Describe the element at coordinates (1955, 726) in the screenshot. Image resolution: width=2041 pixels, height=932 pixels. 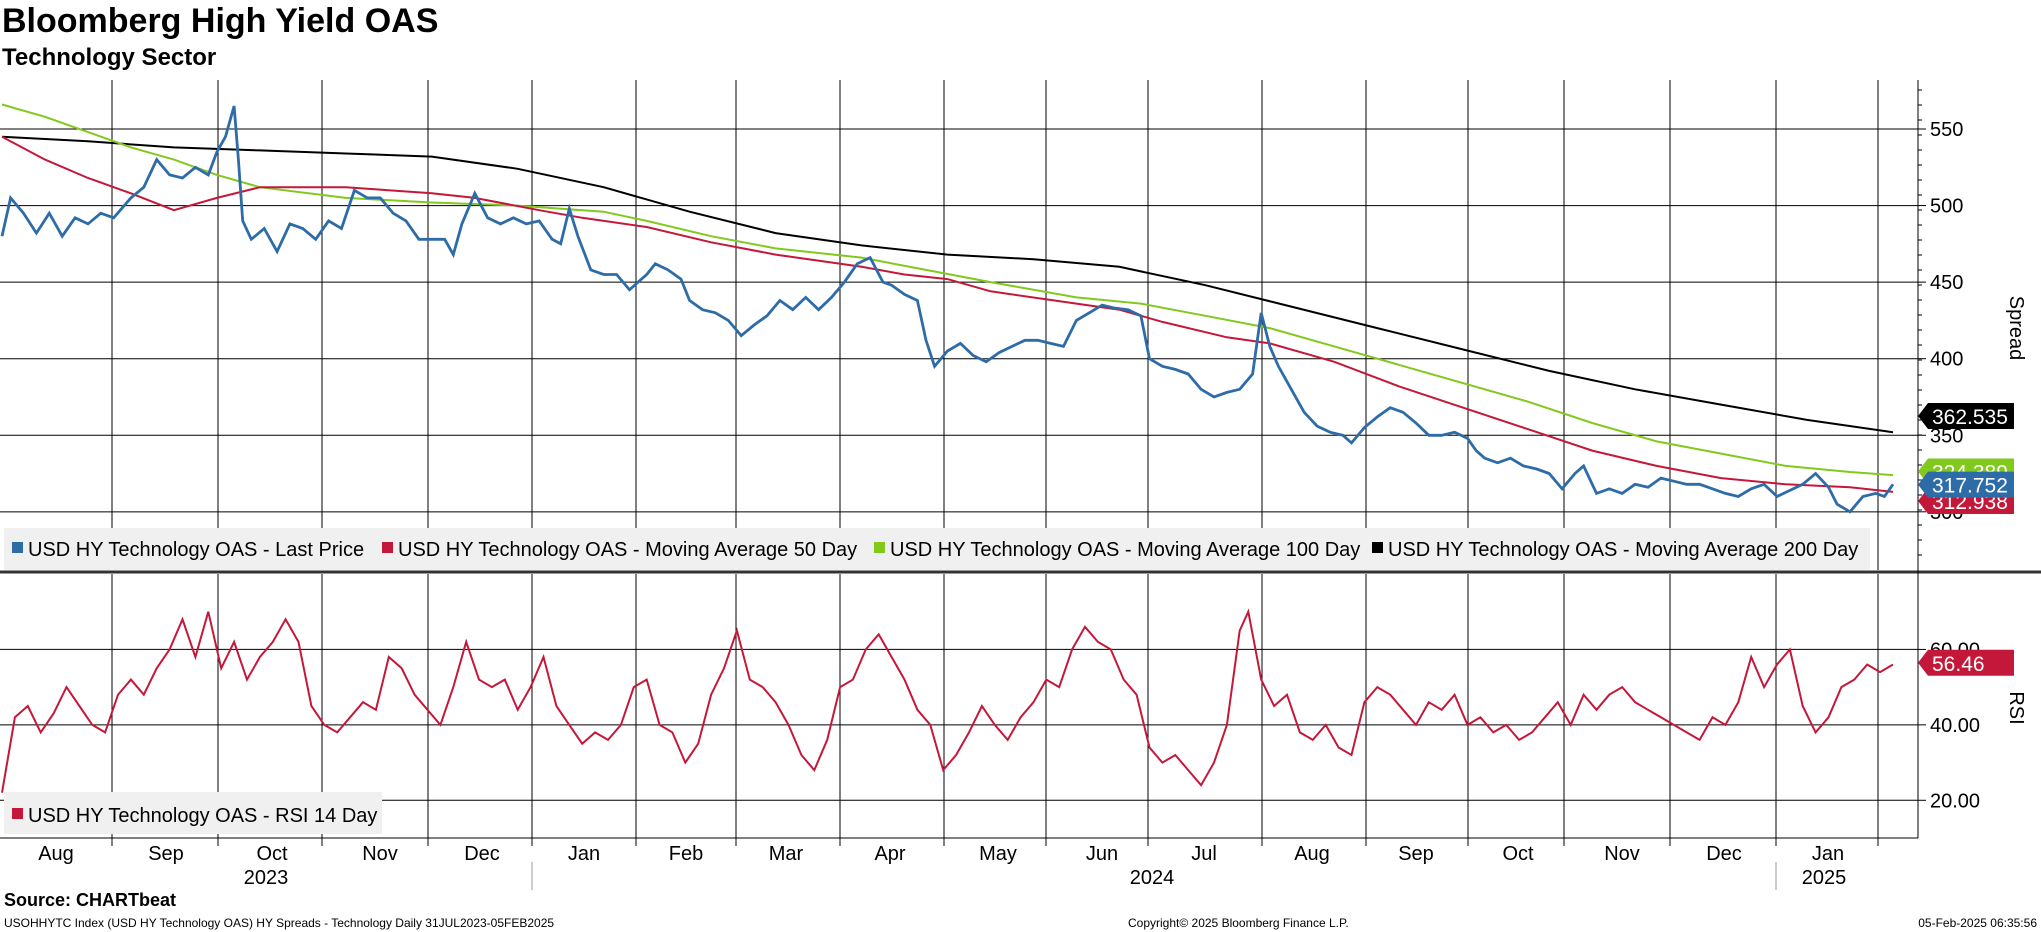
I see `y-tick-label: 40.00` at that location.